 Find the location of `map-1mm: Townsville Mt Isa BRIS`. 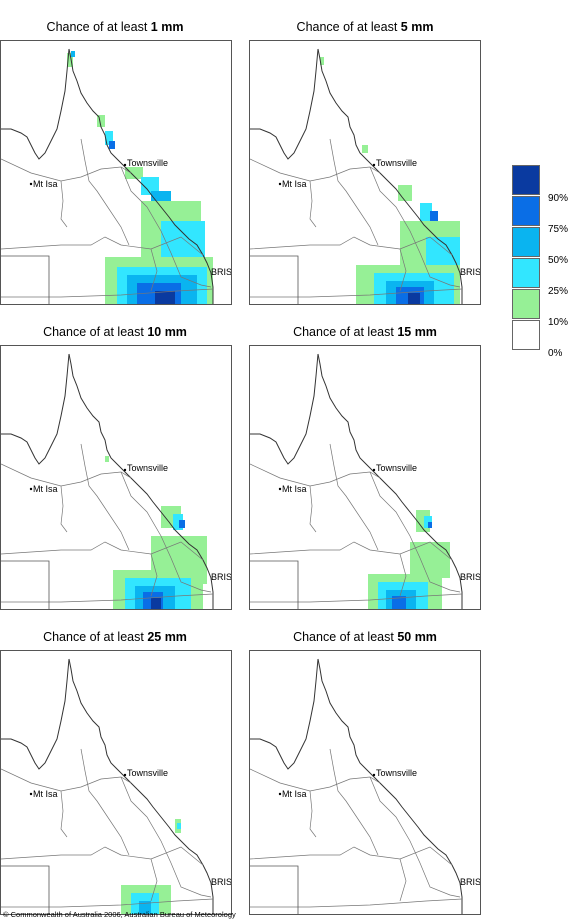

map-1mm: Townsville Mt Isa BRIS is located at coordinates (116, 172).